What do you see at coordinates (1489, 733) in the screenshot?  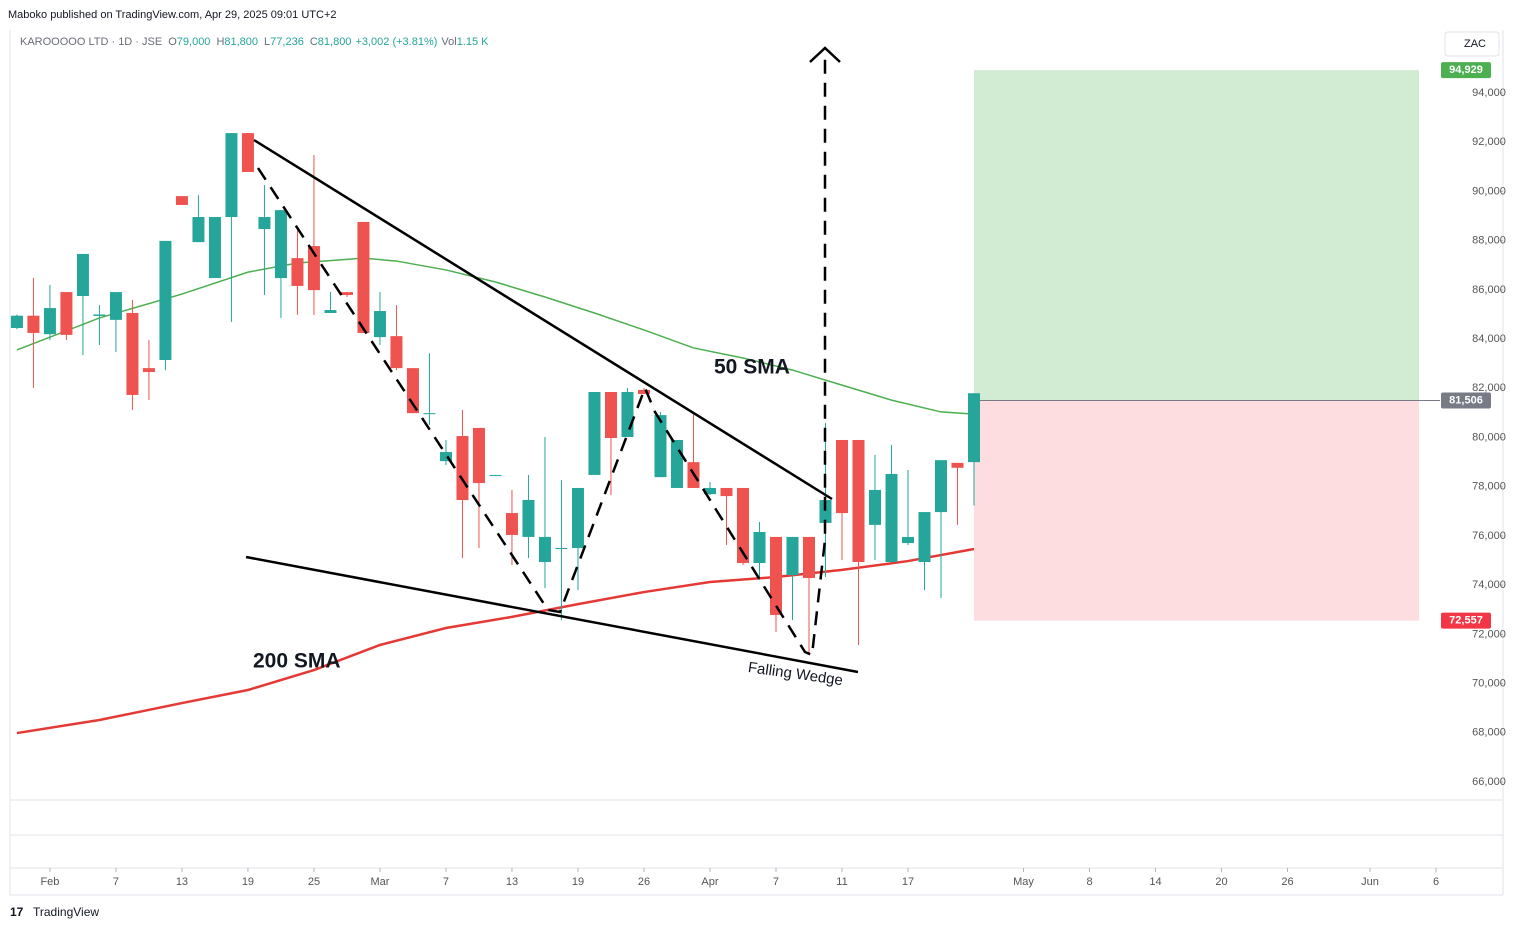 I see `y-tick-label: 68,000` at bounding box center [1489, 733].